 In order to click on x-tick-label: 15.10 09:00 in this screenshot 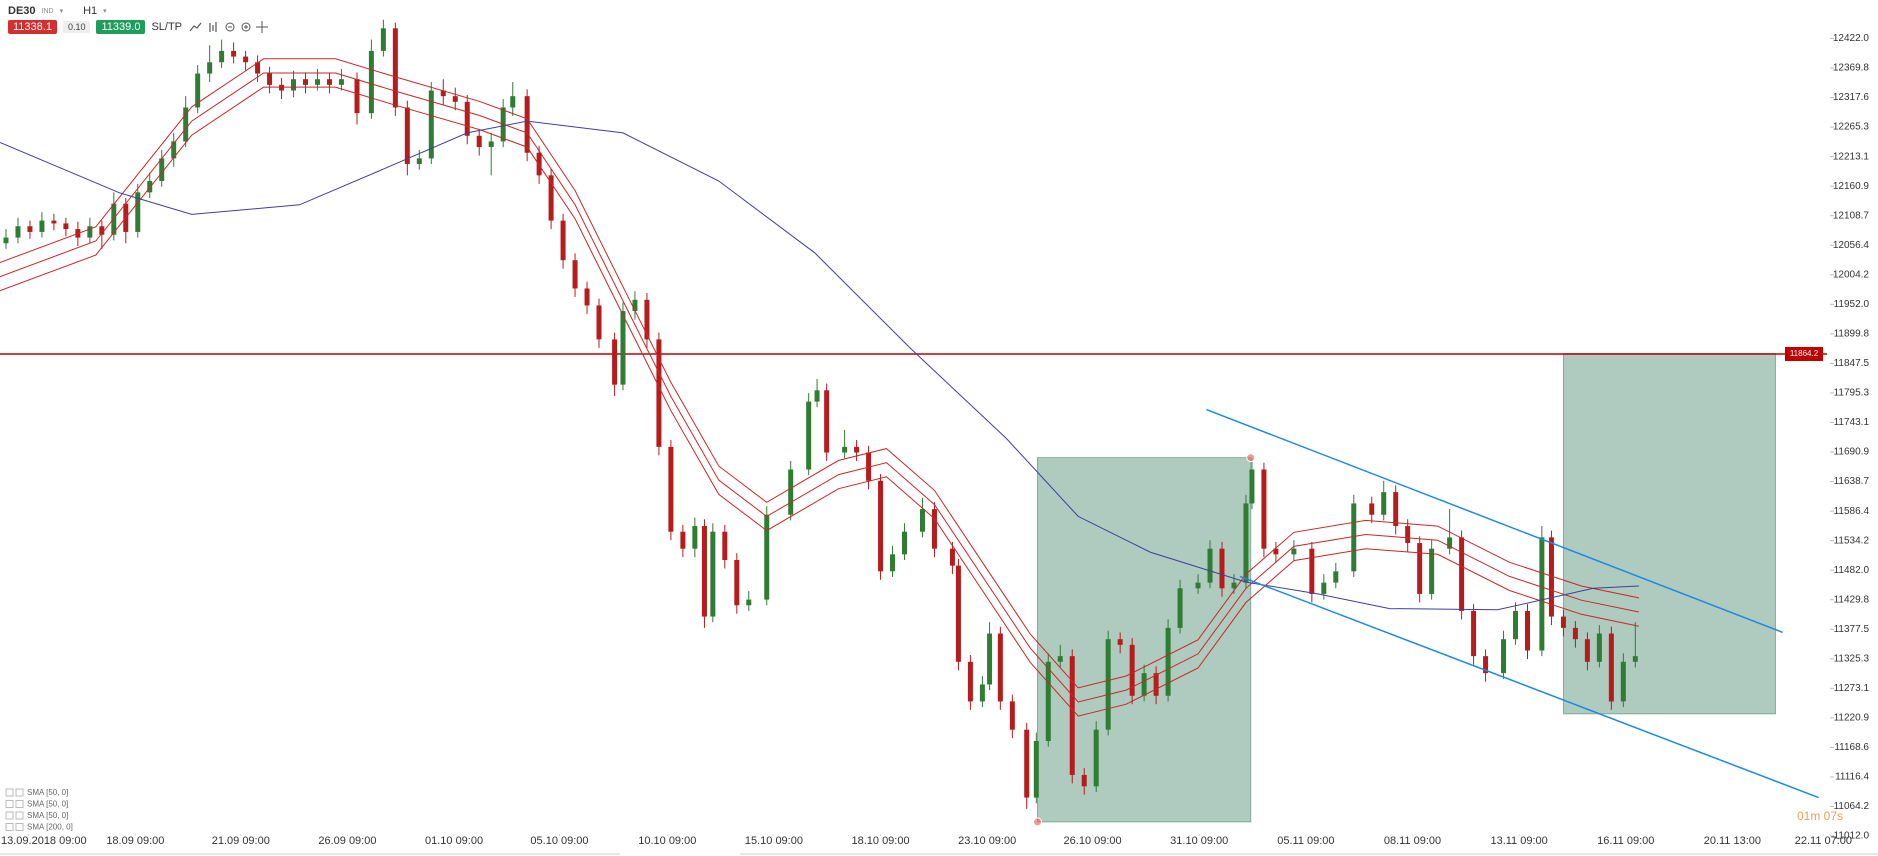, I will do `click(774, 841)`.